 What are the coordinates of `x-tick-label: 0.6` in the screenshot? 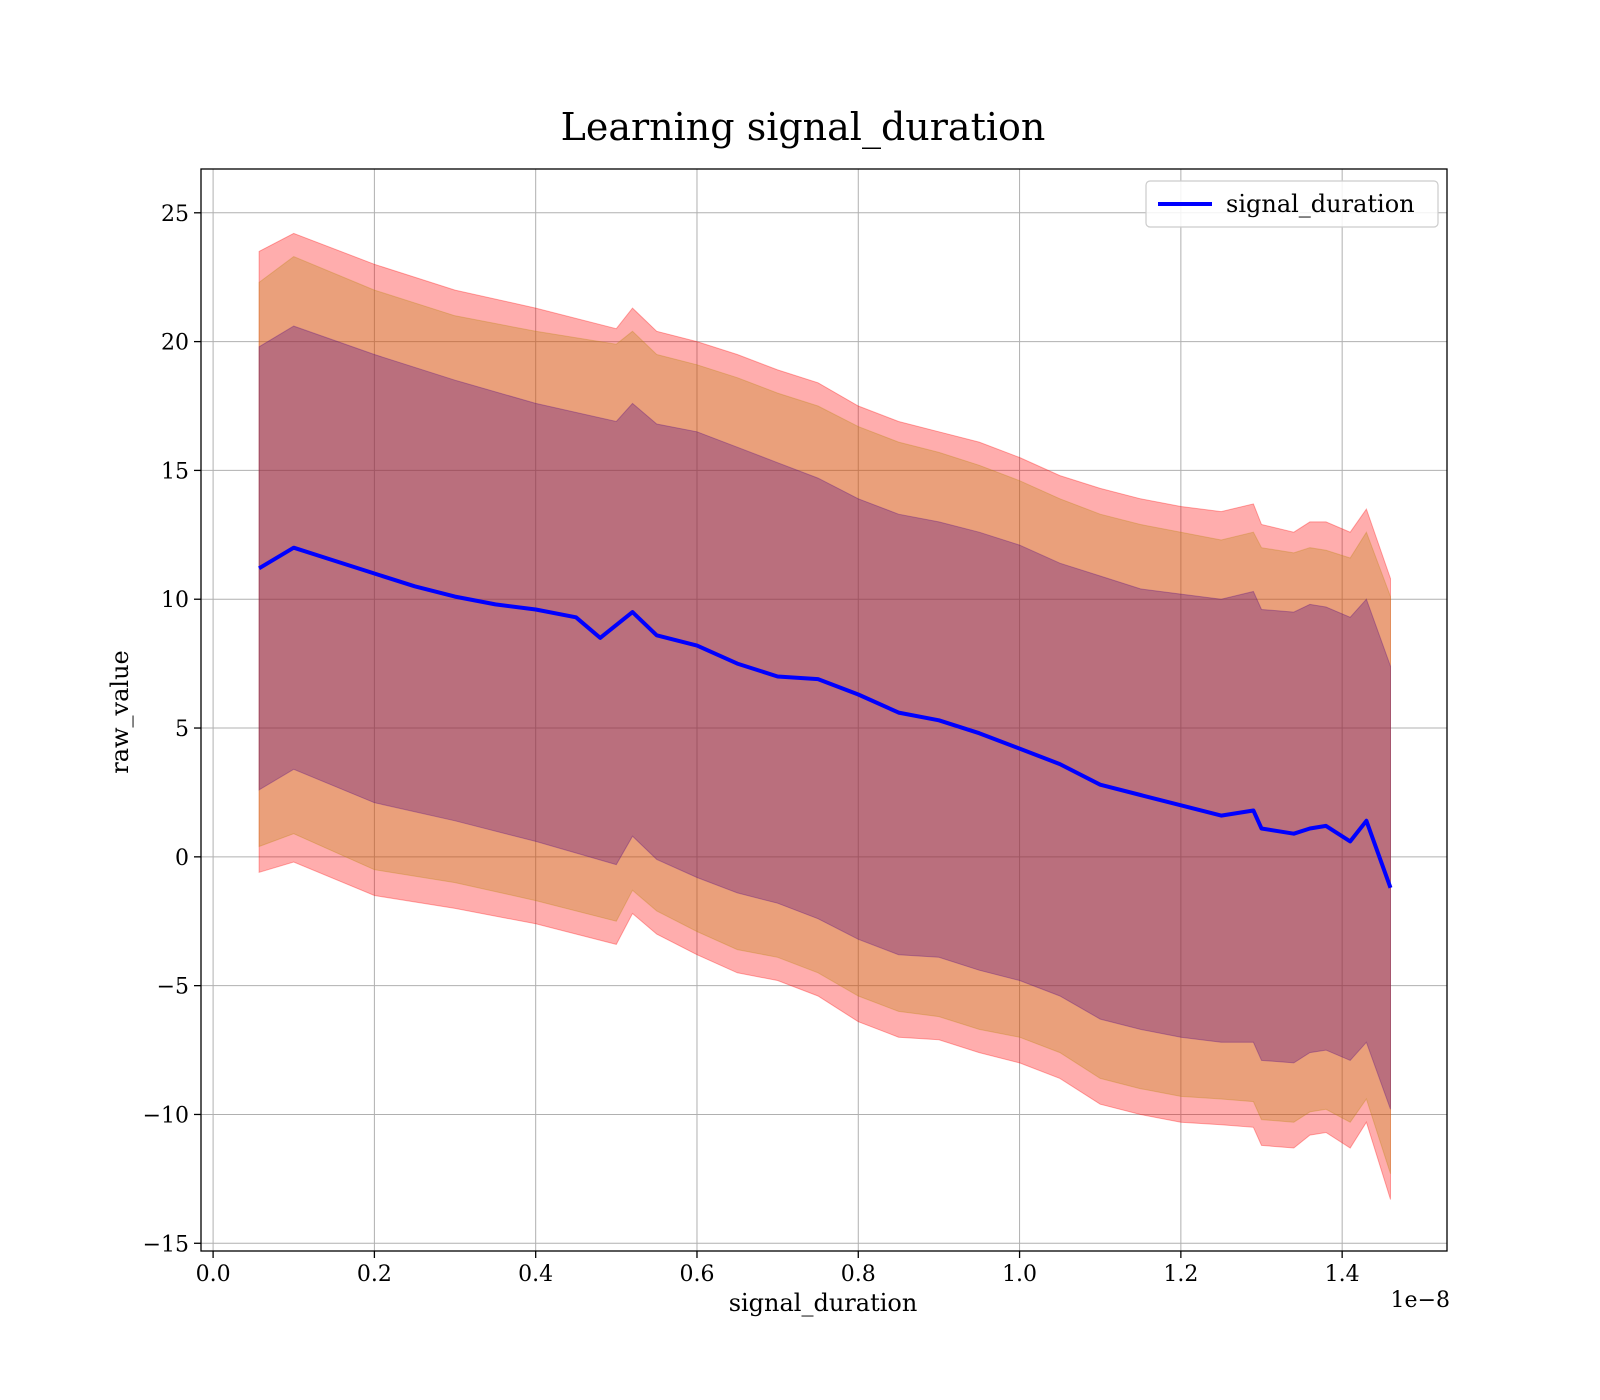 It's located at (696, 1274).